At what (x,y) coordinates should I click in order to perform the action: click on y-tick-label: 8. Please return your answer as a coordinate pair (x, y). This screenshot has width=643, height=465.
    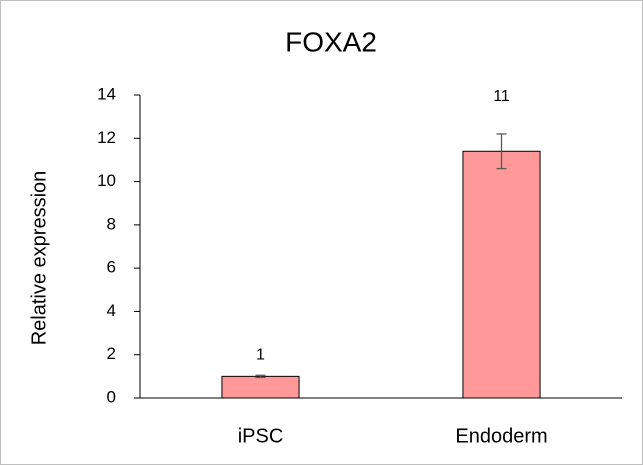
    Looking at the image, I should click on (111, 223).